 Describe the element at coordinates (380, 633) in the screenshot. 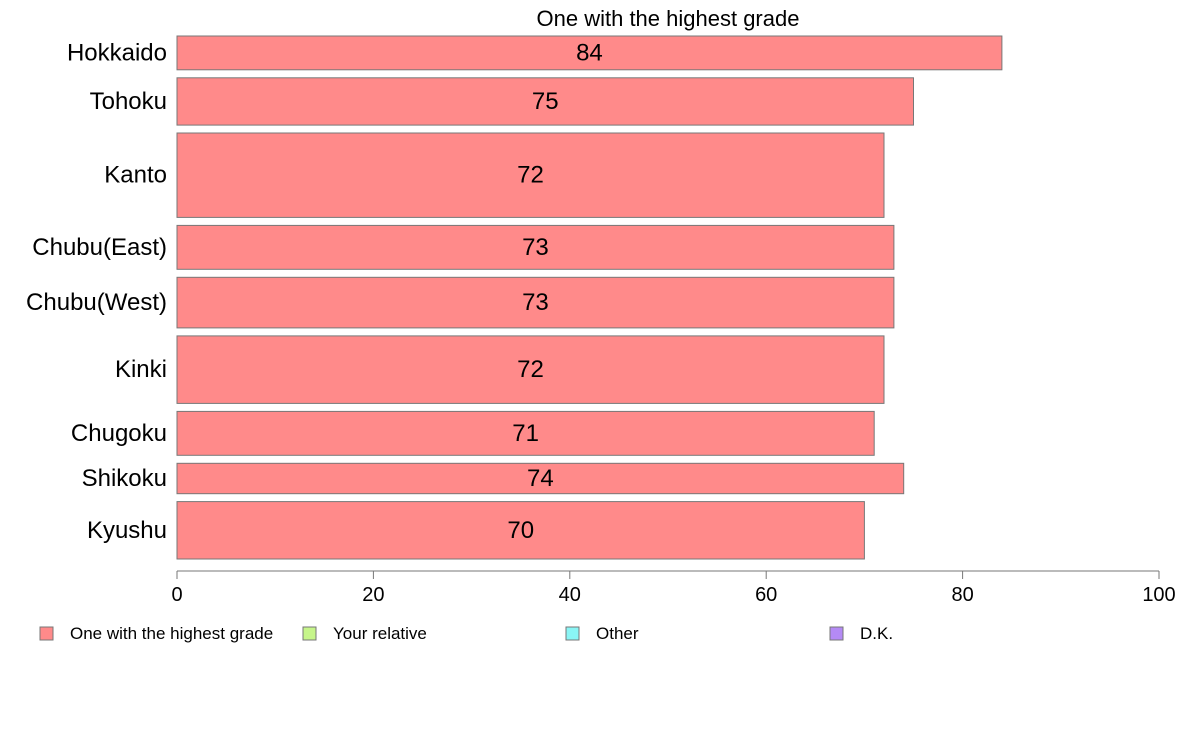

I see `legend-label: Your relative` at that location.